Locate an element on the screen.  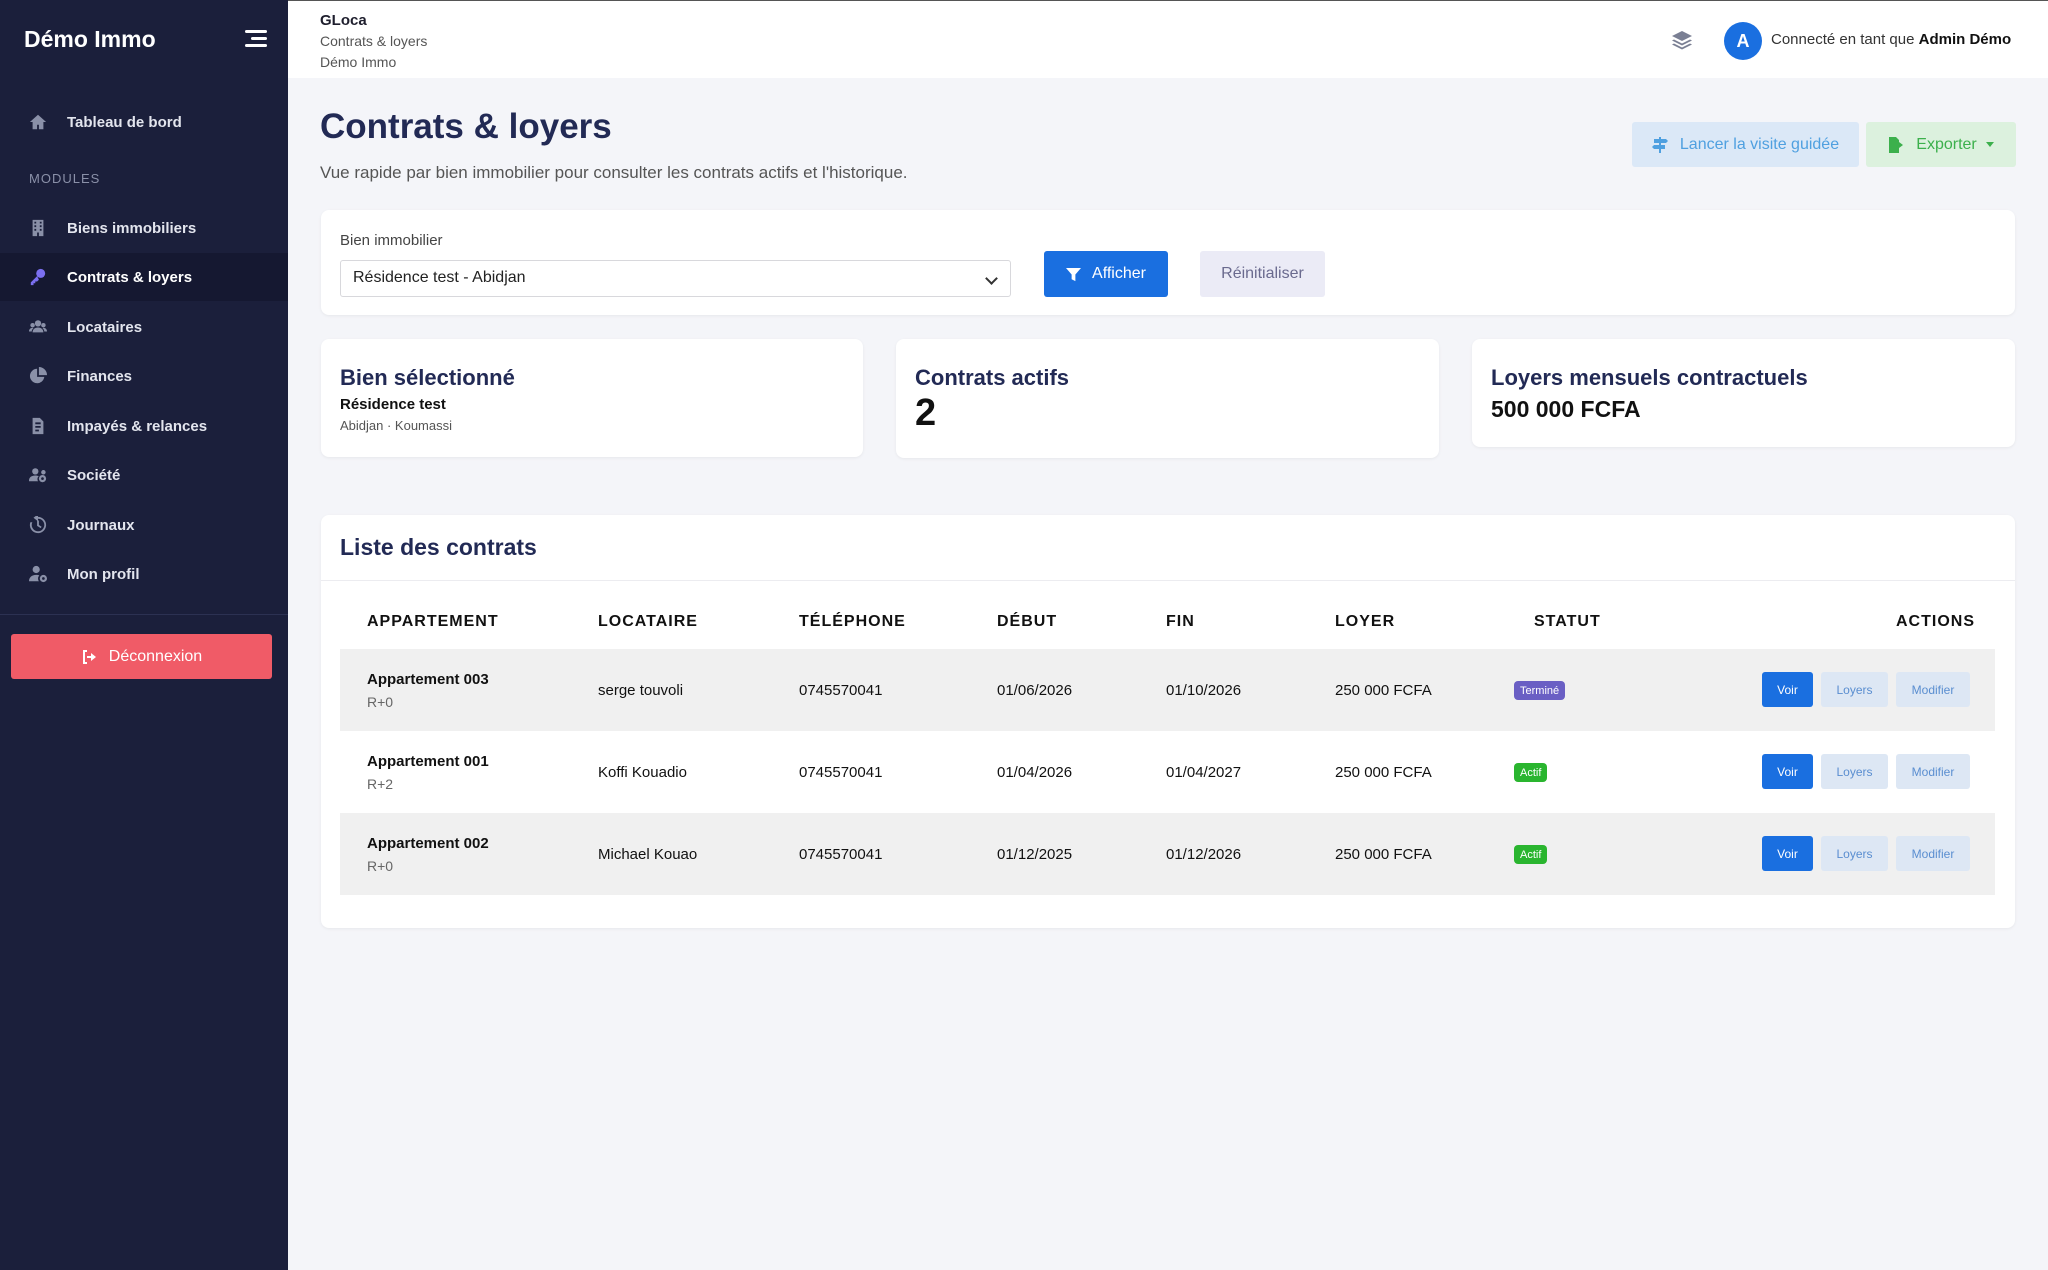
avatar: A is located at coordinates (1743, 41).